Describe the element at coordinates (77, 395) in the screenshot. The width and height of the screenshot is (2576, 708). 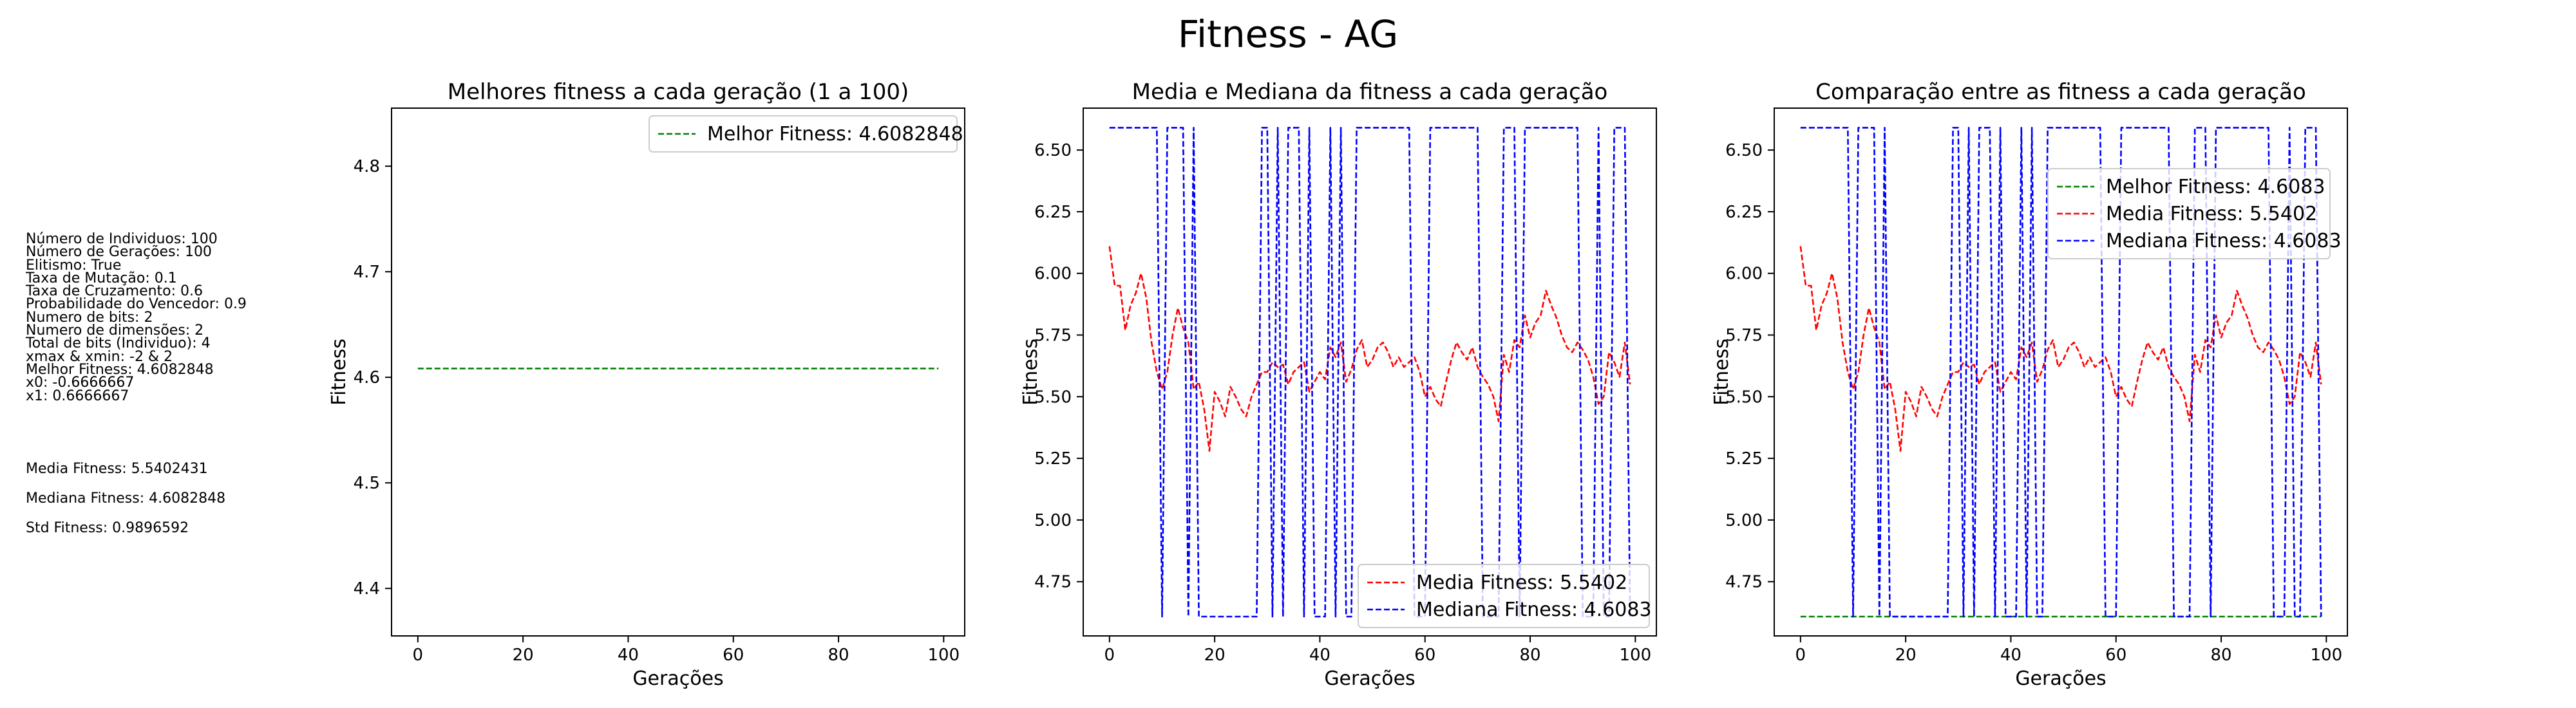
I see `param-x1: x1: 0.6666667` at that location.